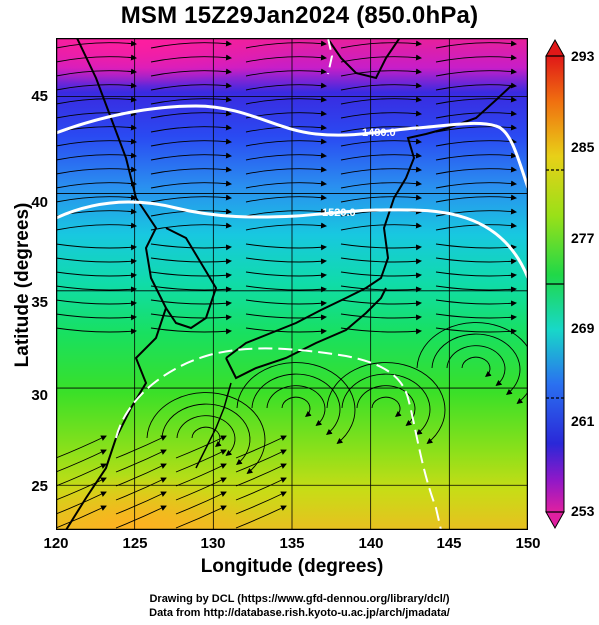 The width and height of the screenshot is (599, 625). What do you see at coordinates (306, 333) in the screenshot?
I see `coastline-japan-south` at bounding box center [306, 333].